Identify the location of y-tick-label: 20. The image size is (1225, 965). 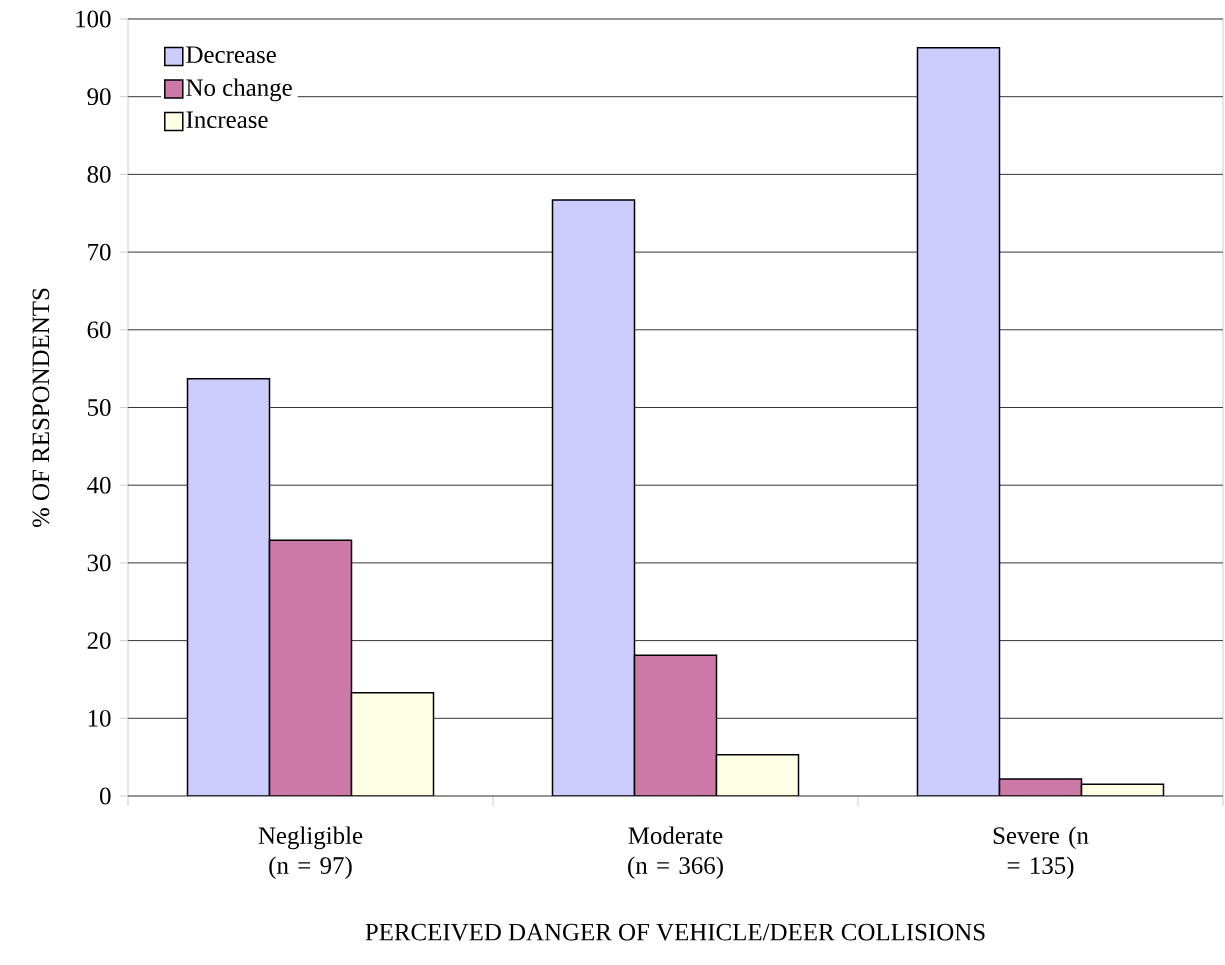
(99, 641).